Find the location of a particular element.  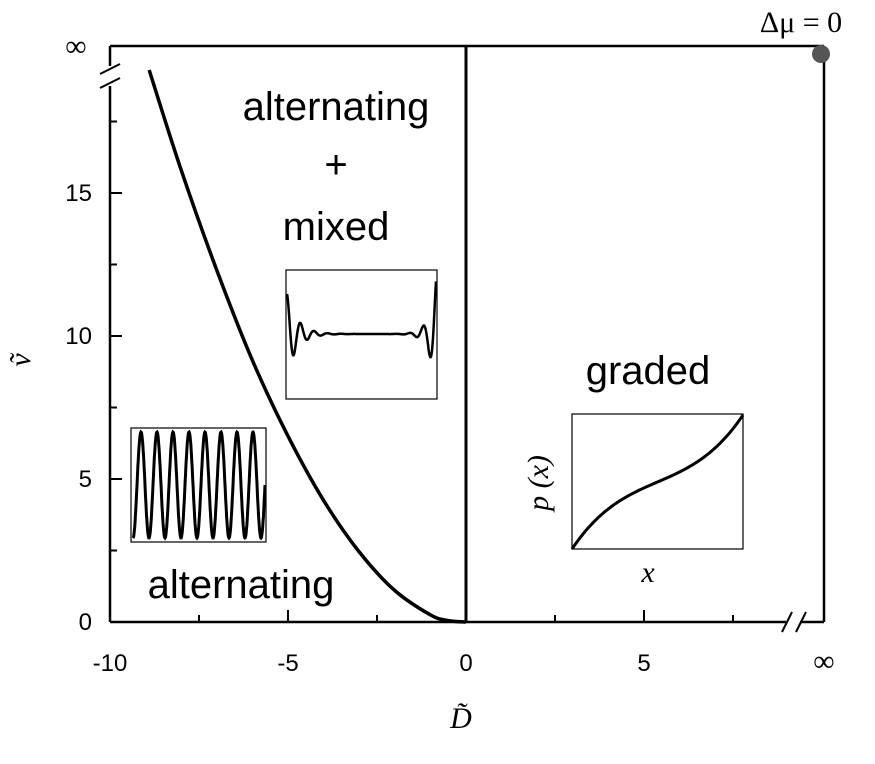

x-tick-label: 5 is located at coordinates (643, 663).